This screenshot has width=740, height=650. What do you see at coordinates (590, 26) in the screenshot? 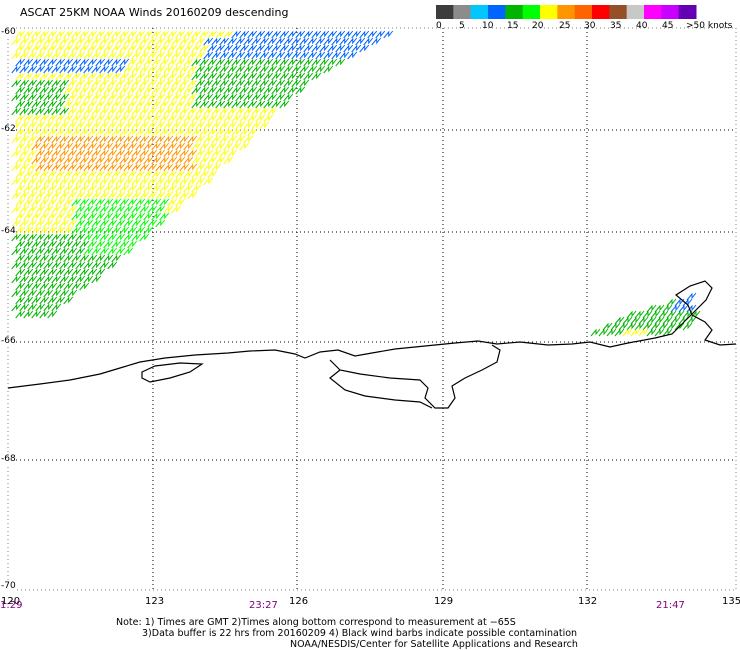
I see `scale-label: 30` at bounding box center [590, 26].